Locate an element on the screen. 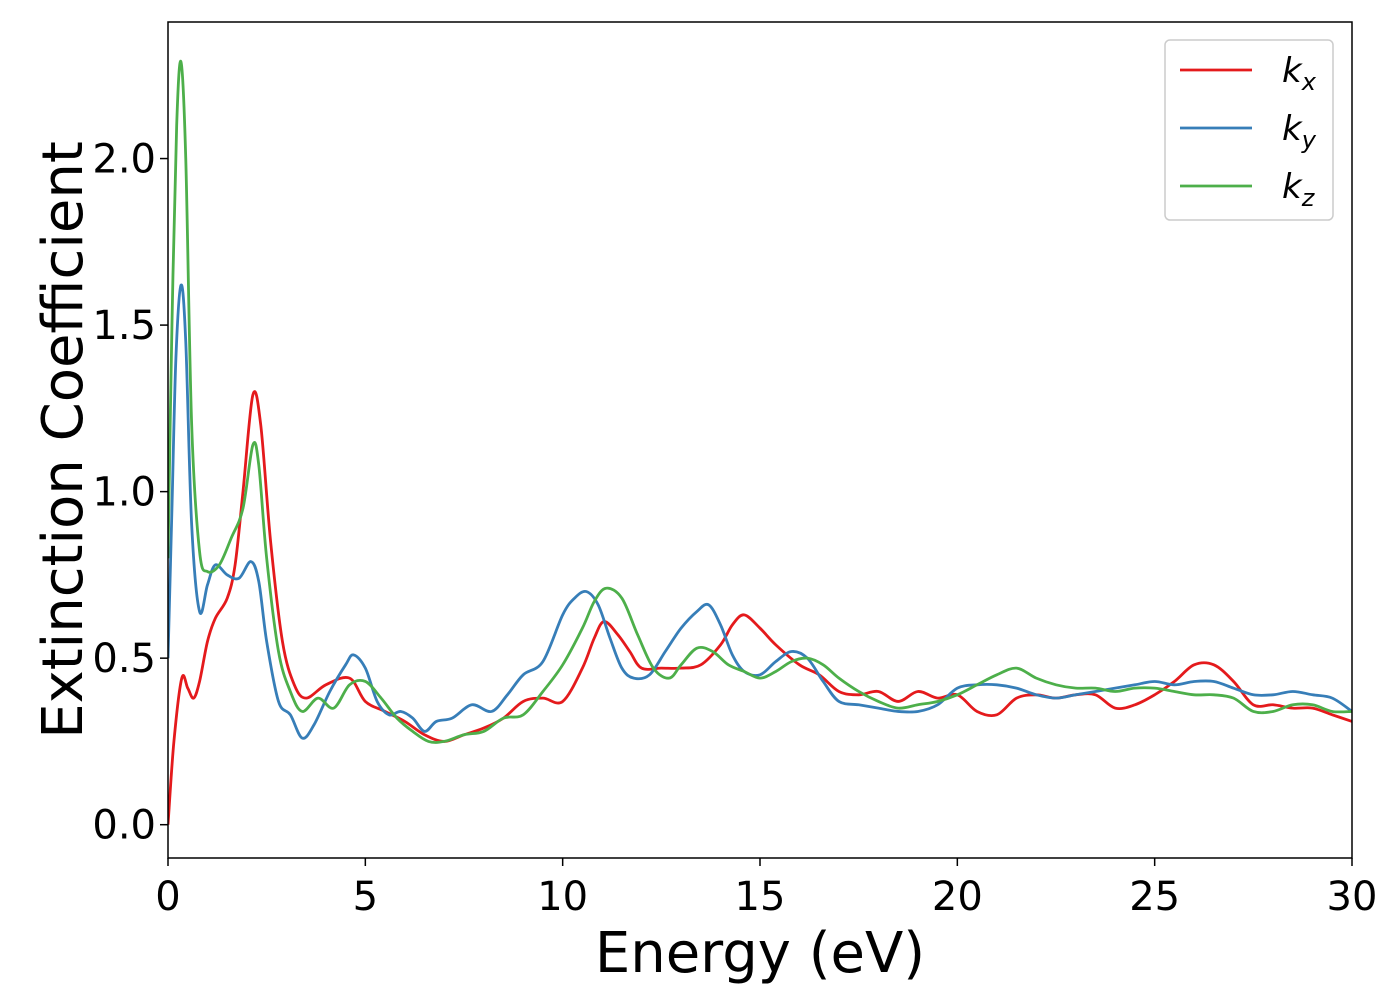  y-axis-label: Extinction Coefficient is located at coordinates (63, 440).